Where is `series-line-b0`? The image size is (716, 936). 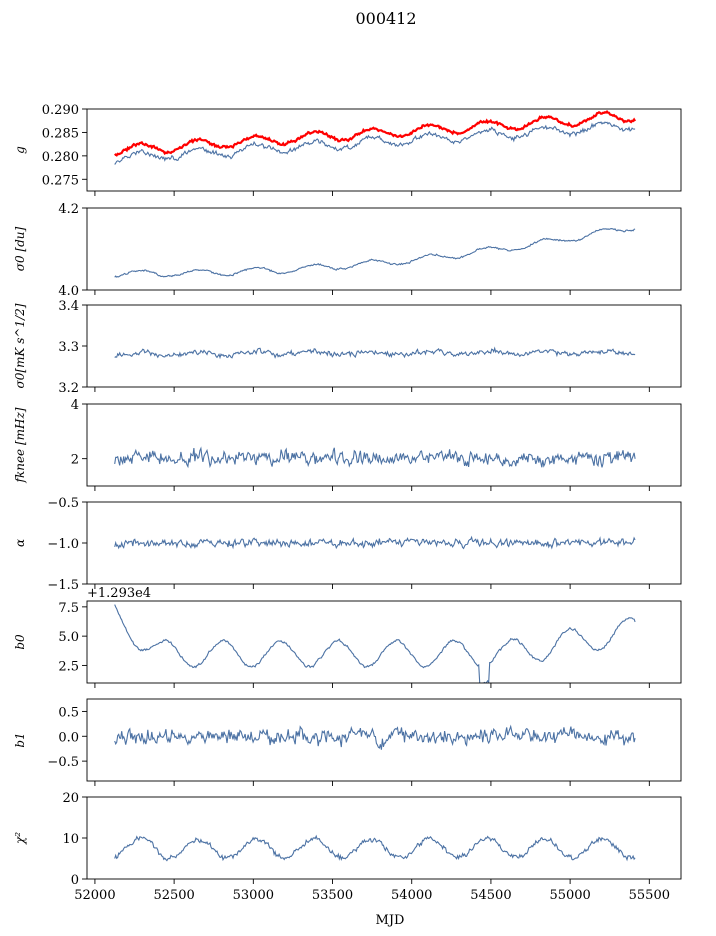
series-line-b0 is located at coordinates (375, 643).